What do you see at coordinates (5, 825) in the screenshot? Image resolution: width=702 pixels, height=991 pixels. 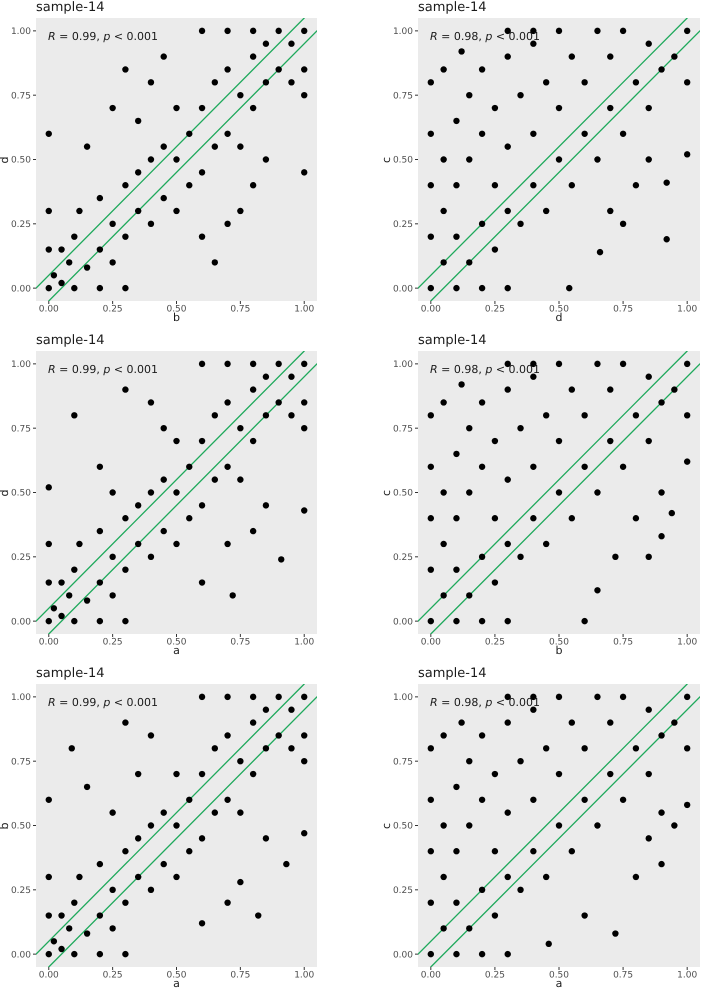 I see `y-axis-title: b` at bounding box center [5, 825].